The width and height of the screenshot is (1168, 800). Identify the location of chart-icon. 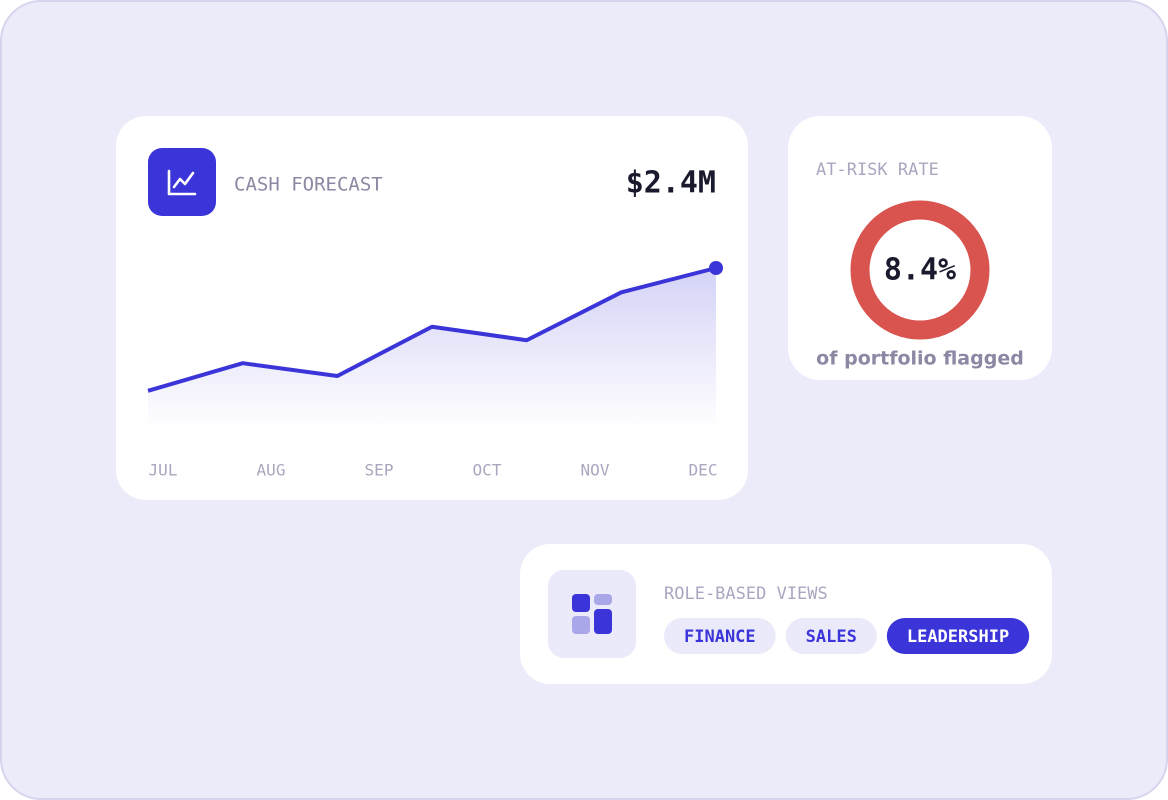
(182, 182).